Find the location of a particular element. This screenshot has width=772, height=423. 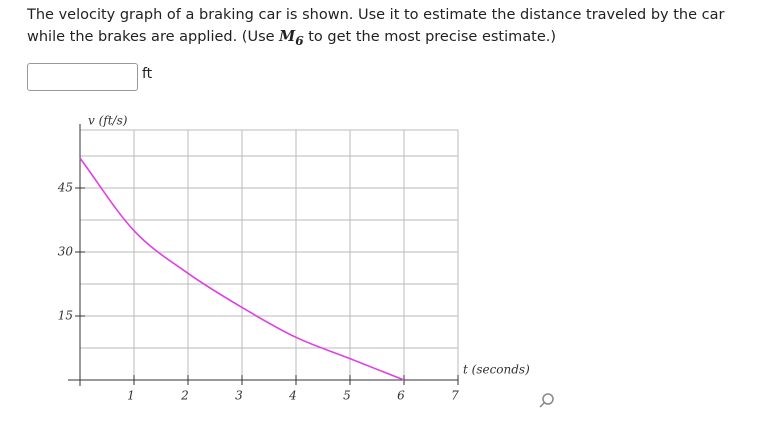

answer-unit: ft is located at coordinates (147, 74).